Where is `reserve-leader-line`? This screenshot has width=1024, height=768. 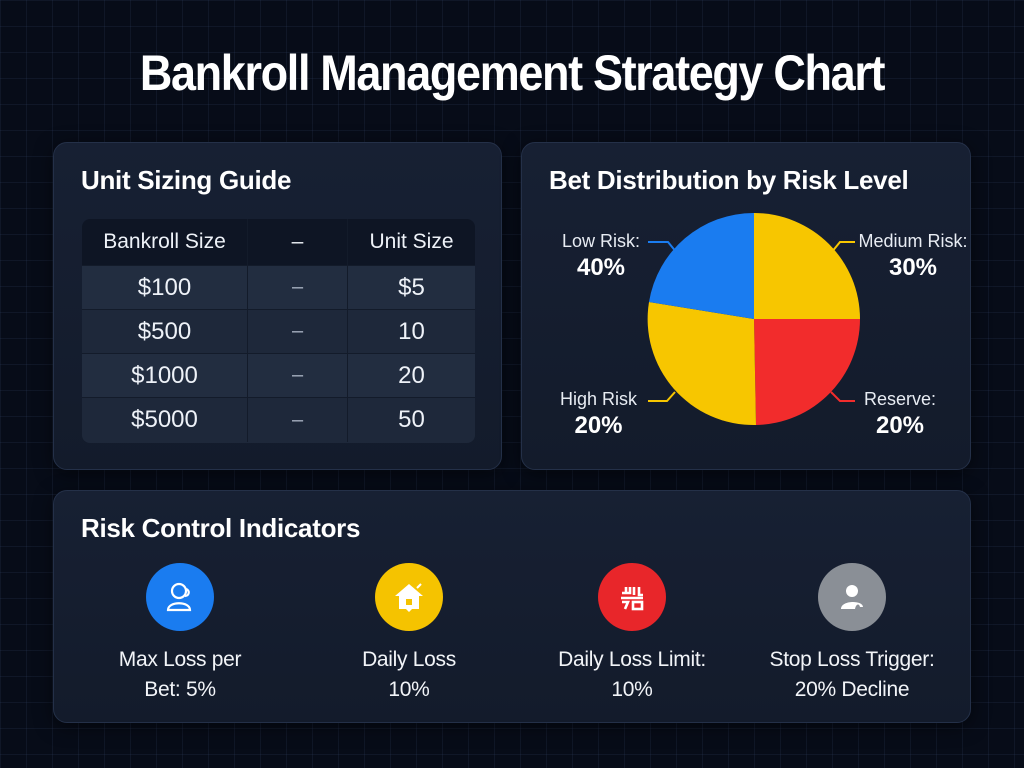 reserve-leader-line is located at coordinates (842, 396).